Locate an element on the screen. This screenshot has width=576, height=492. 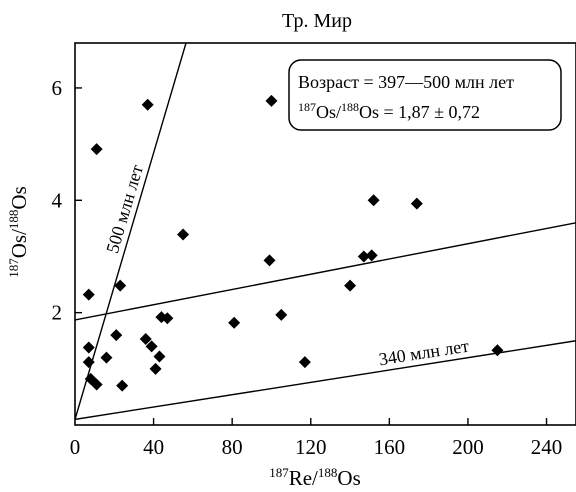
x-tick-label: 120 is located at coordinates (311, 447).